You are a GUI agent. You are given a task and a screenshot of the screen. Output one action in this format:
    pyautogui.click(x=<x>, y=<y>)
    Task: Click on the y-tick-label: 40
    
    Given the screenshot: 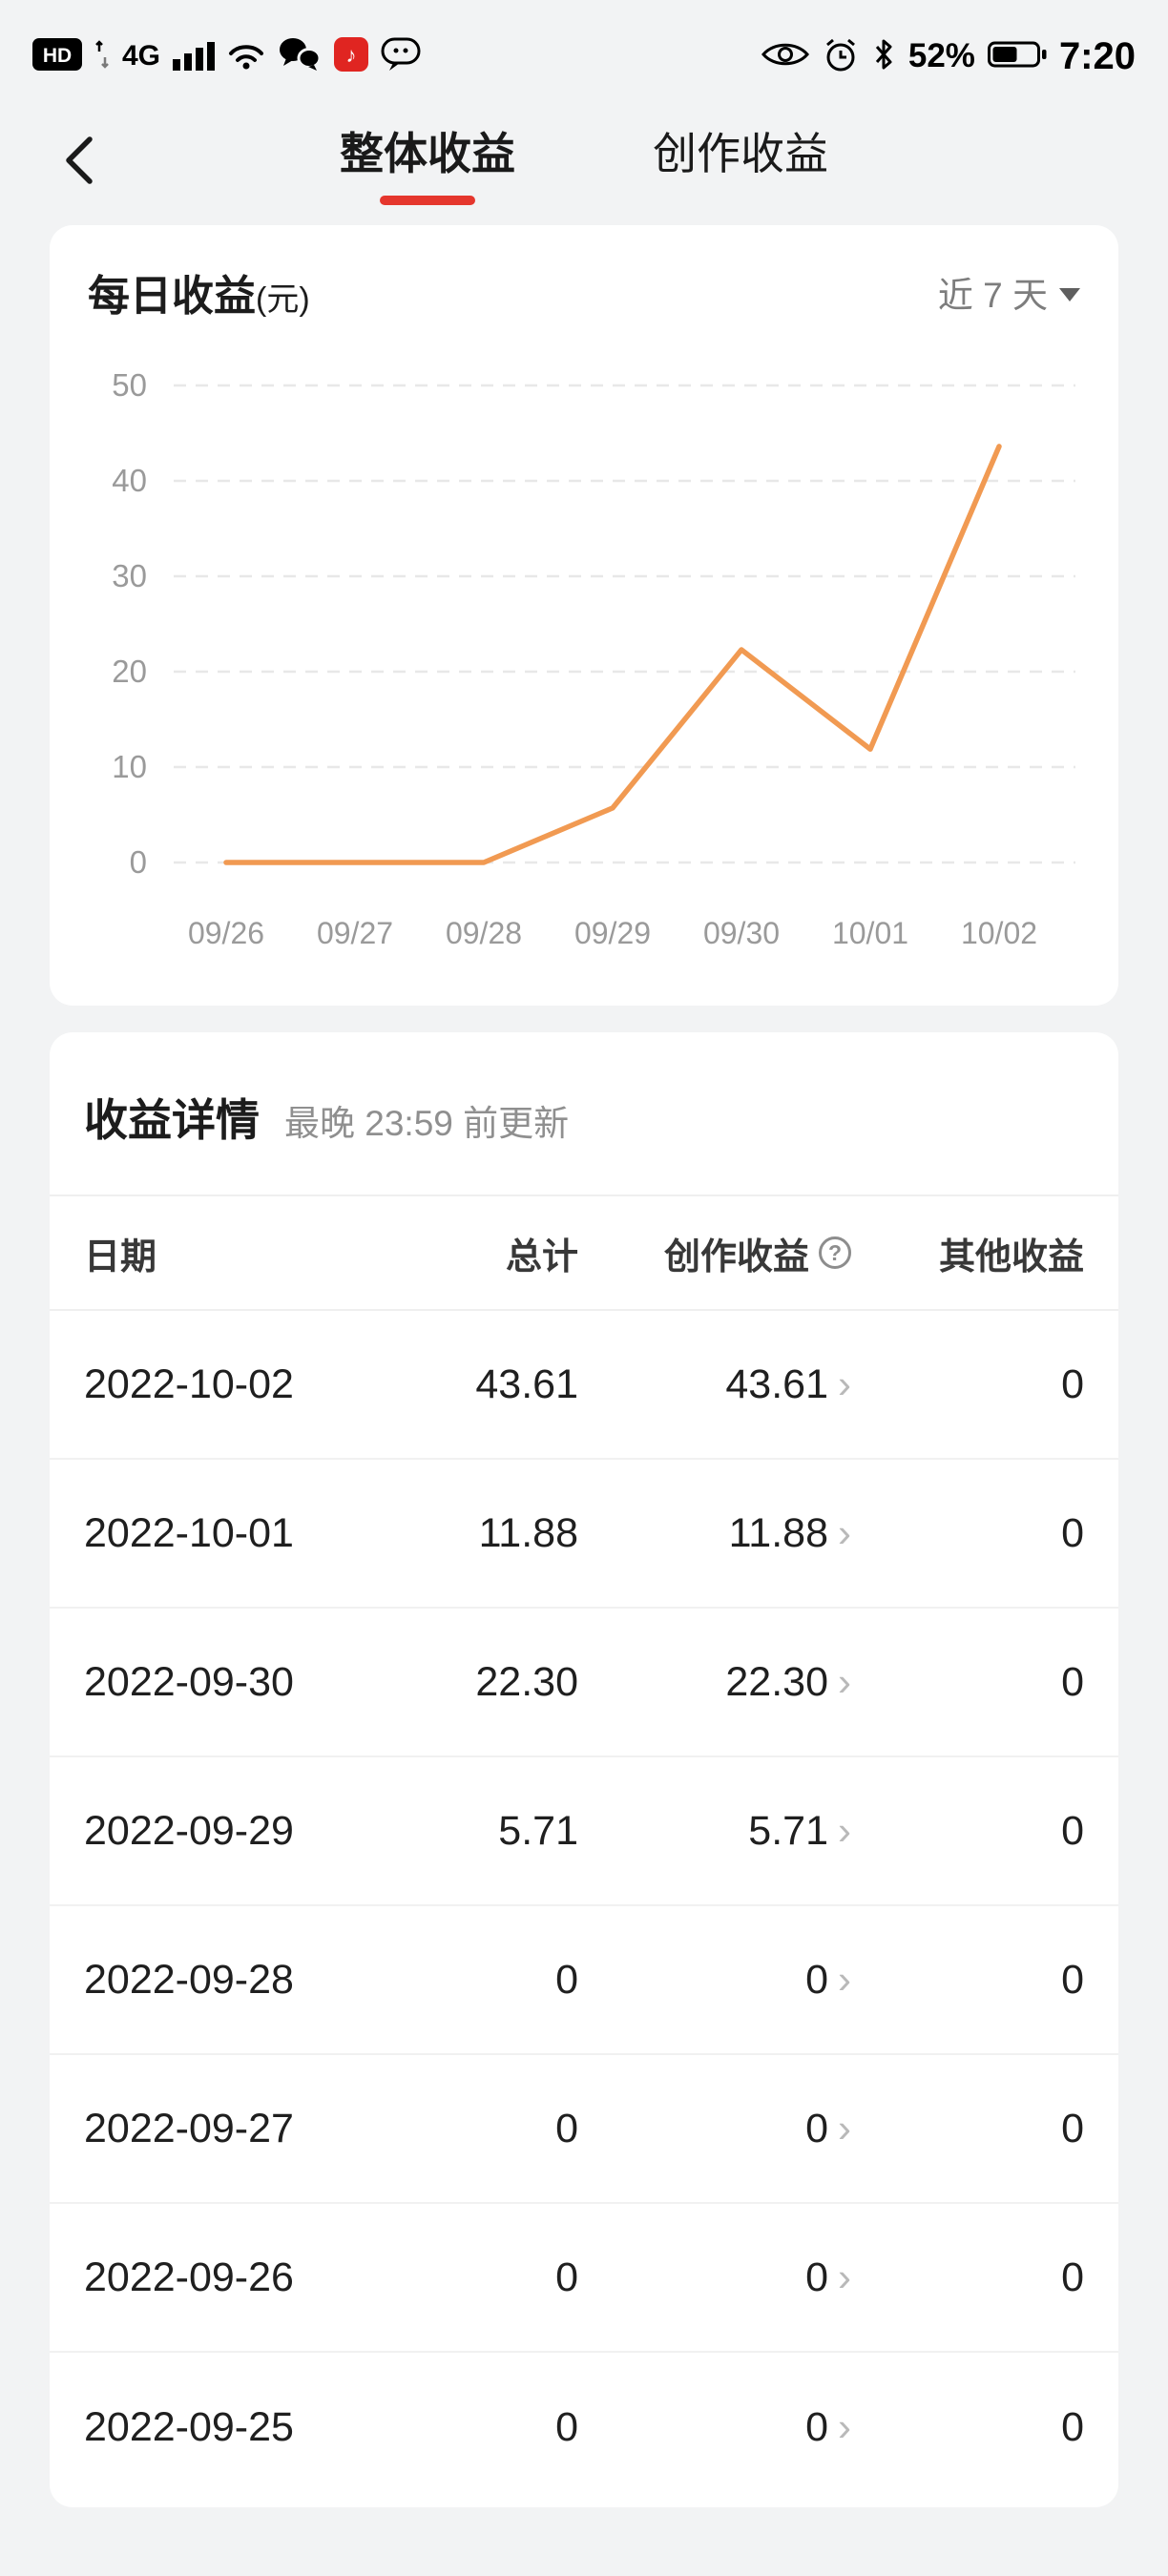 What is the action you would take?
    pyautogui.click(x=129, y=480)
    